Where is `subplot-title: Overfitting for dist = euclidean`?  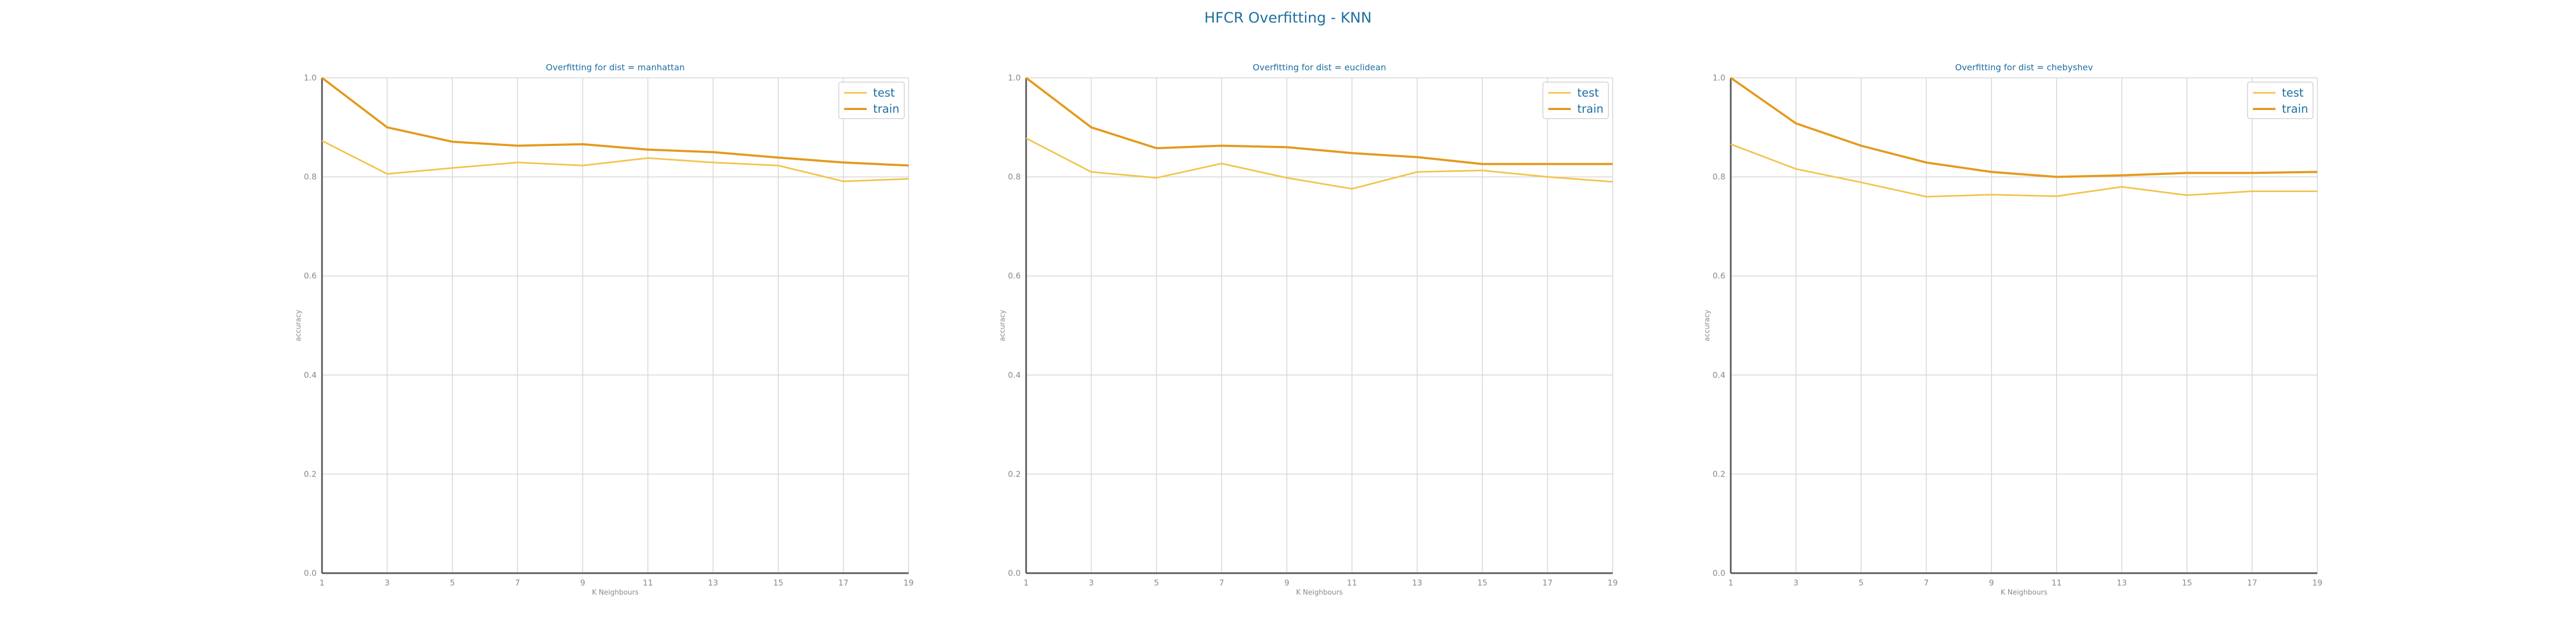
subplot-title: Overfitting for dist = euclidean is located at coordinates (1319, 67).